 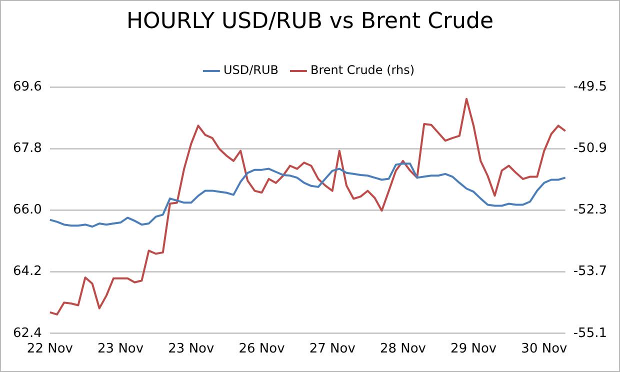 What do you see at coordinates (332, 349) in the screenshot?
I see `x-tick-label: 27 Nov` at bounding box center [332, 349].